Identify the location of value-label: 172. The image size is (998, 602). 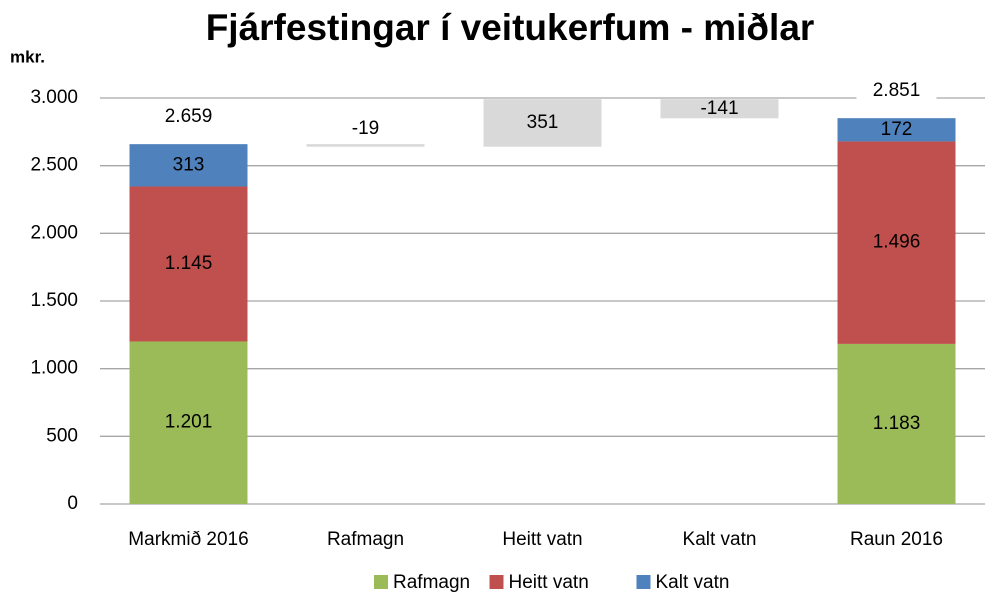
(897, 129).